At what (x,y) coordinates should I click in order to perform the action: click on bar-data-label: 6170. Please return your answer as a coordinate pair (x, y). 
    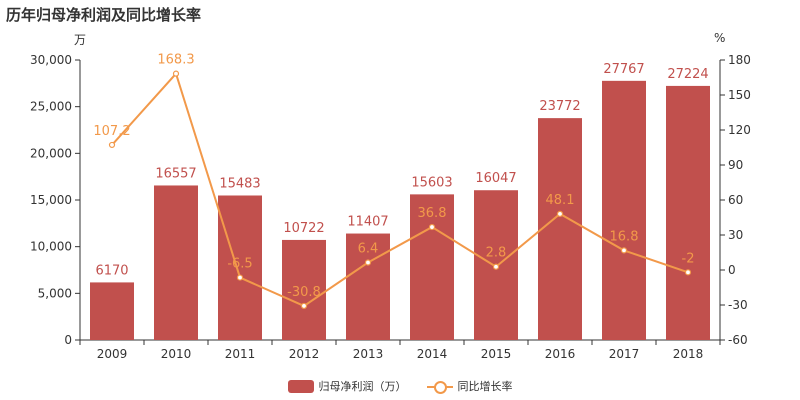
    Looking at the image, I should click on (111, 270).